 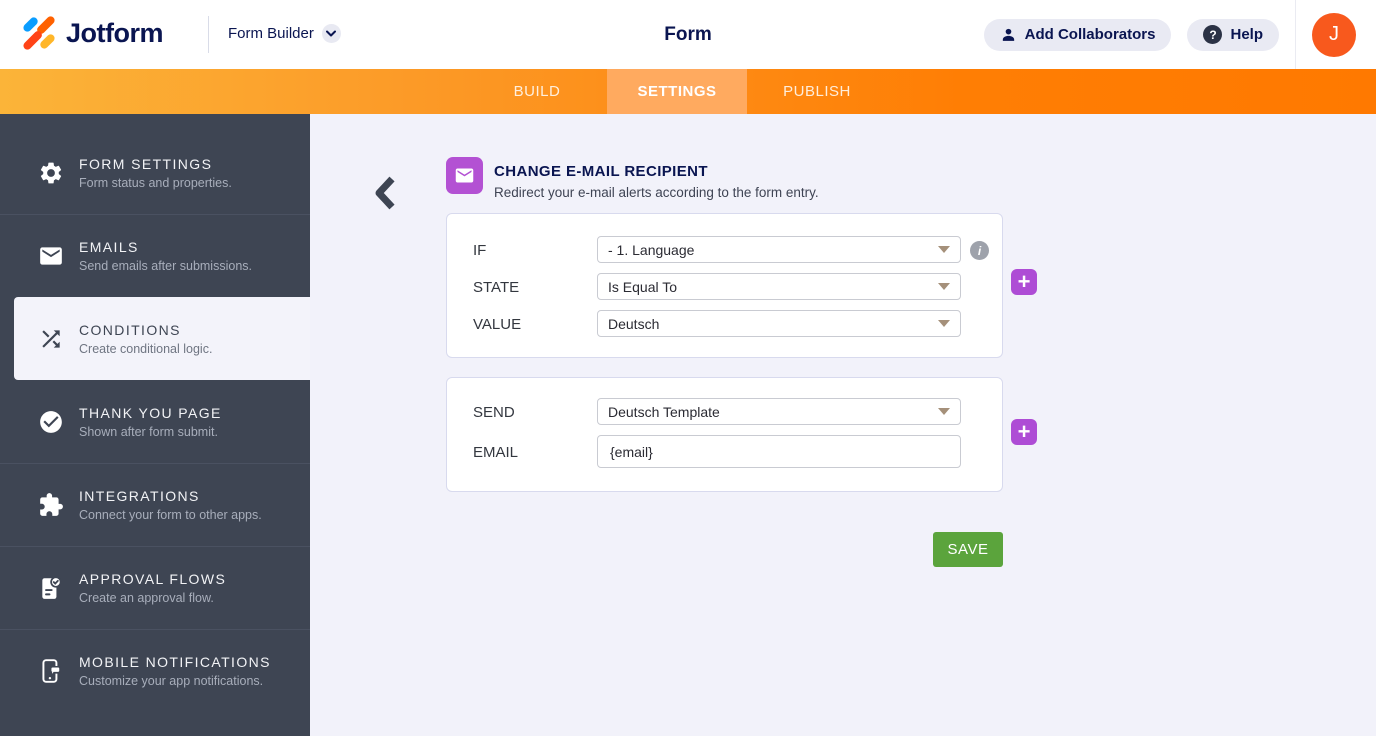 I want to click on add-collaborators-label: Add Collaborators, so click(x=1090, y=34).